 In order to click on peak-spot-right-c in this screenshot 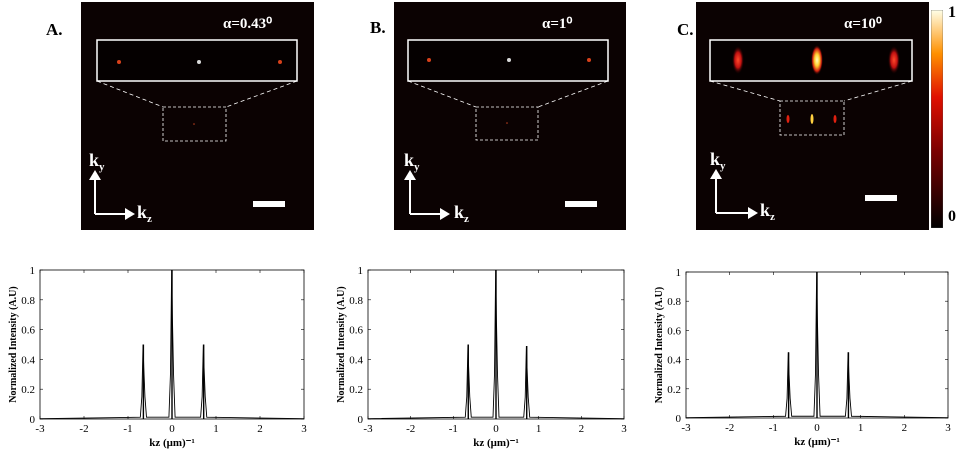, I will do `click(894, 60)`.